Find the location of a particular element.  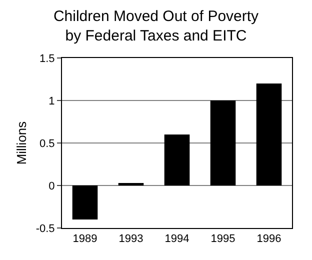

chart-title: Children Moved Out of Poverty by Federal Taxes and EITC is located at coordinates (156, 26).